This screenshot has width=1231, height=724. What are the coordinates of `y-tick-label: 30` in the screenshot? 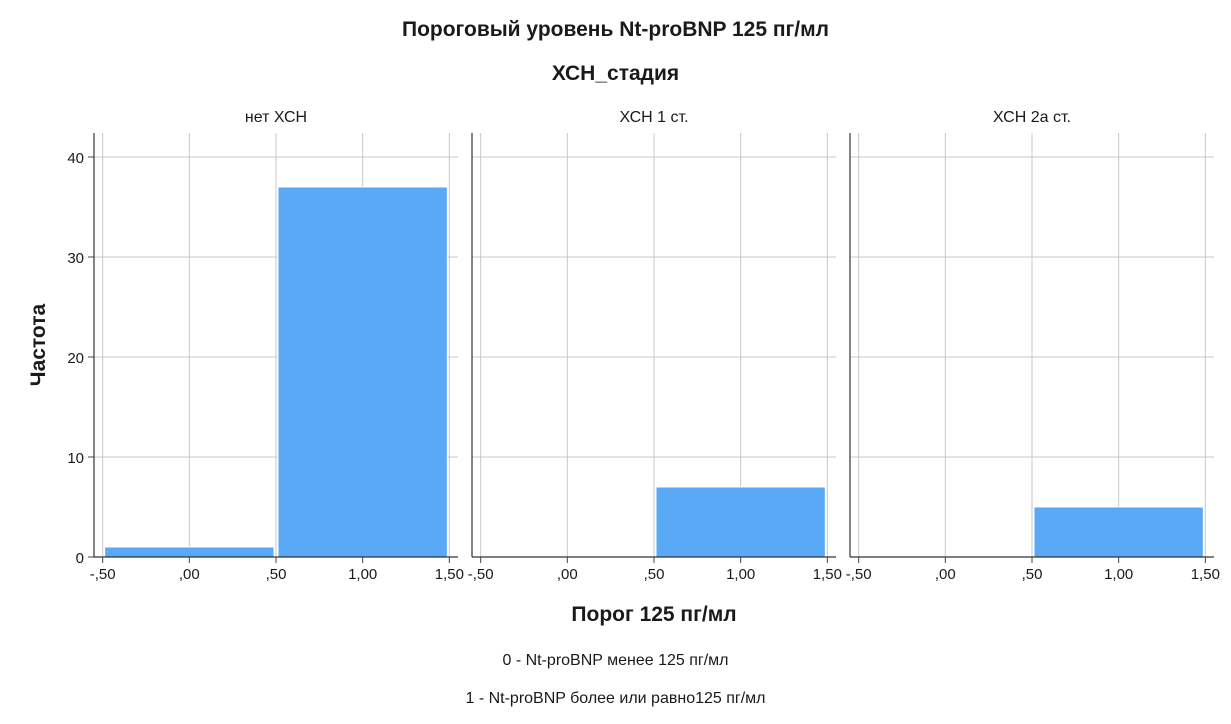 It's located at (75, 258).